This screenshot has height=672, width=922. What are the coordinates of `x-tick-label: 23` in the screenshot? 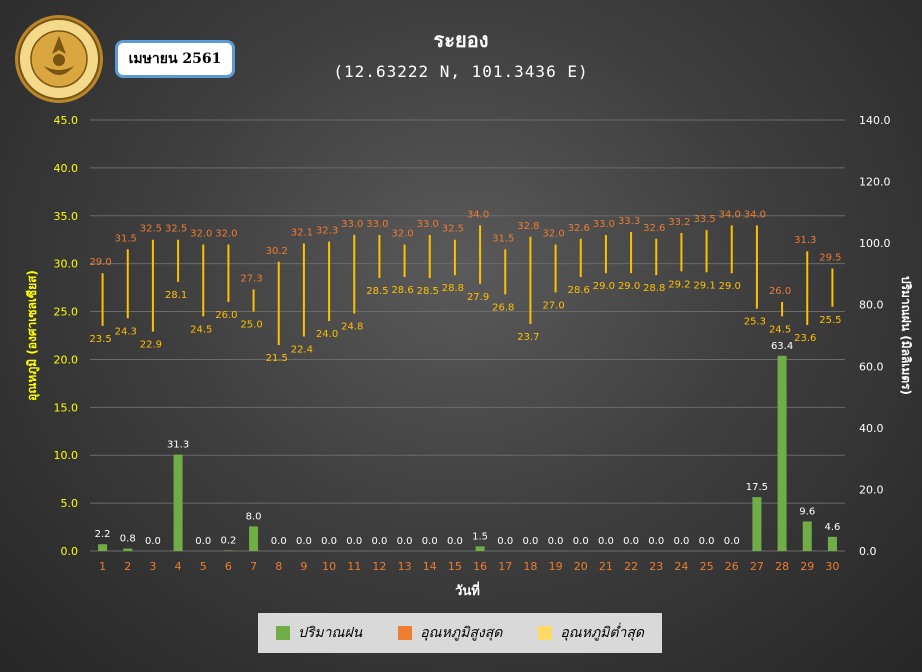 It's located at (656, 566).